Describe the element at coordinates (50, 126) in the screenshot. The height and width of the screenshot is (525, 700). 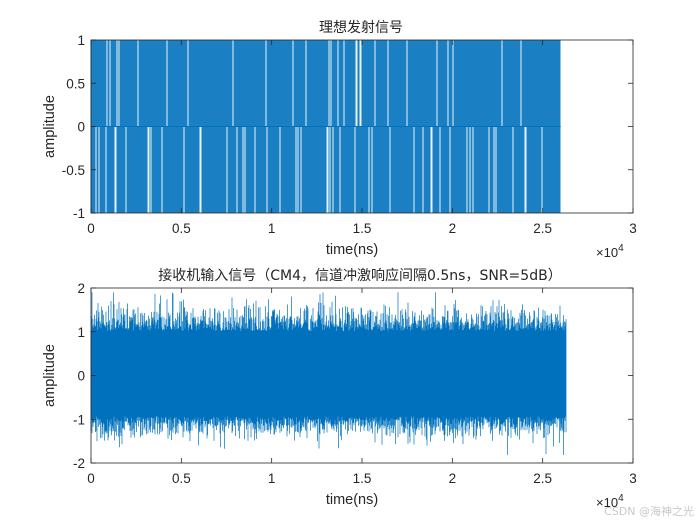
I see `top-y-axis-label: amplitude` at that location.